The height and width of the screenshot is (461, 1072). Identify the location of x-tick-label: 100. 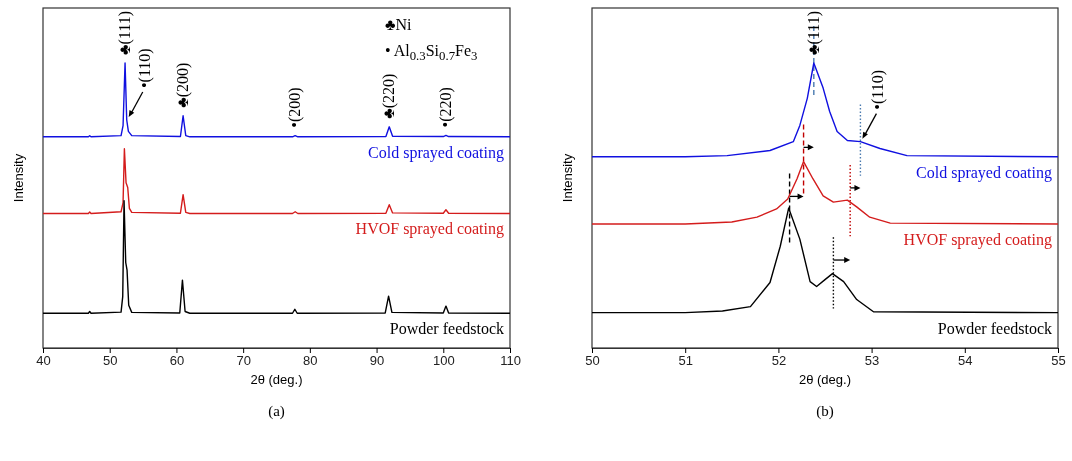
(443, 361).